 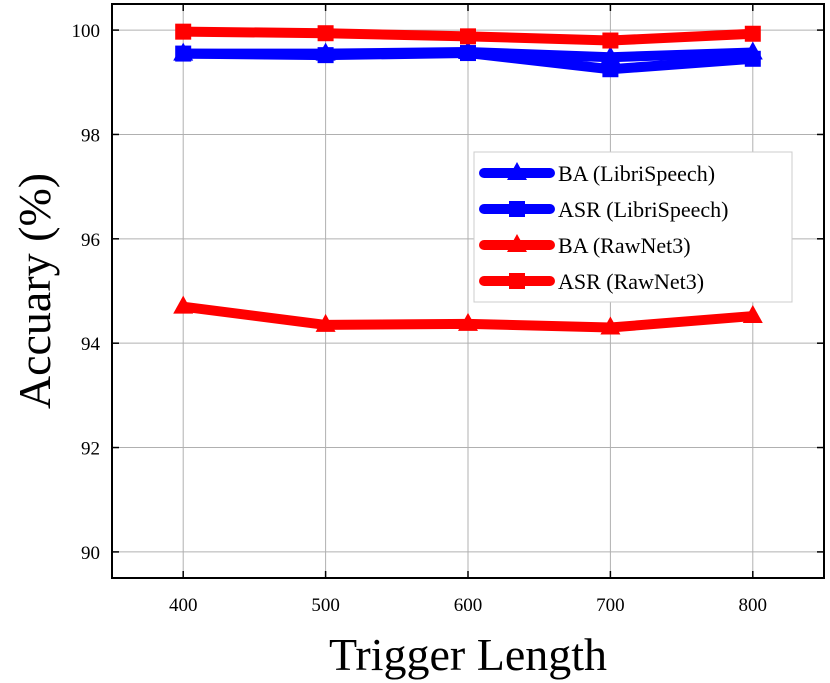 What do you see at coordinates (90, 240) in the screenshot?
I see `y-tick-label: 96` at bounding box center [90, 240].